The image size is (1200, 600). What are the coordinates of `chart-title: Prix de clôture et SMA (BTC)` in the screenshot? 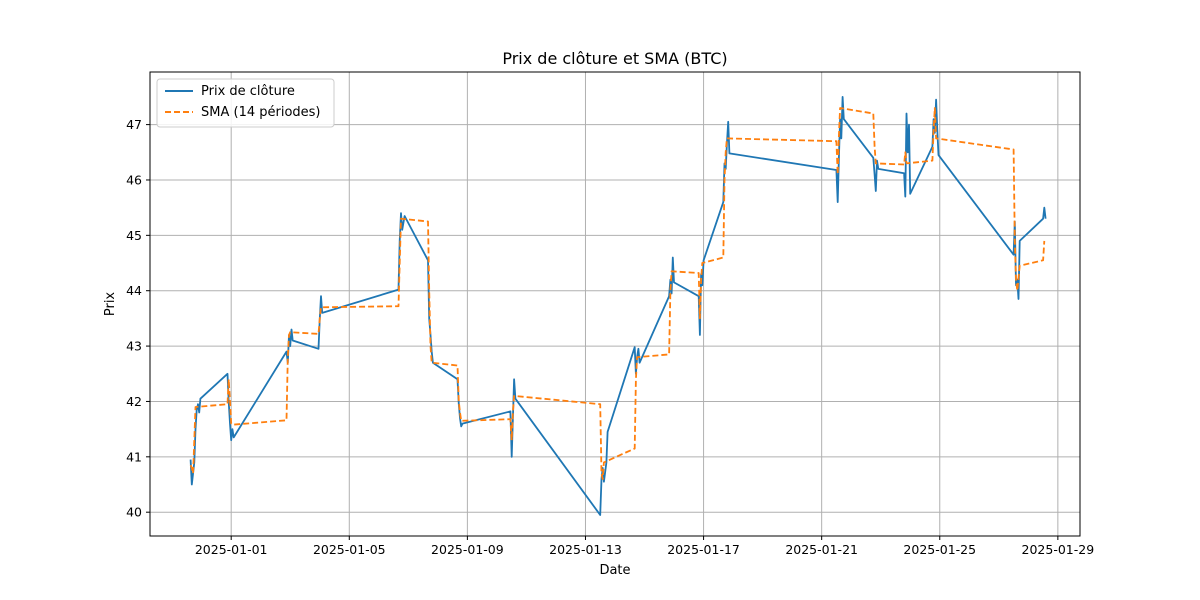 It's located at (614, 58).